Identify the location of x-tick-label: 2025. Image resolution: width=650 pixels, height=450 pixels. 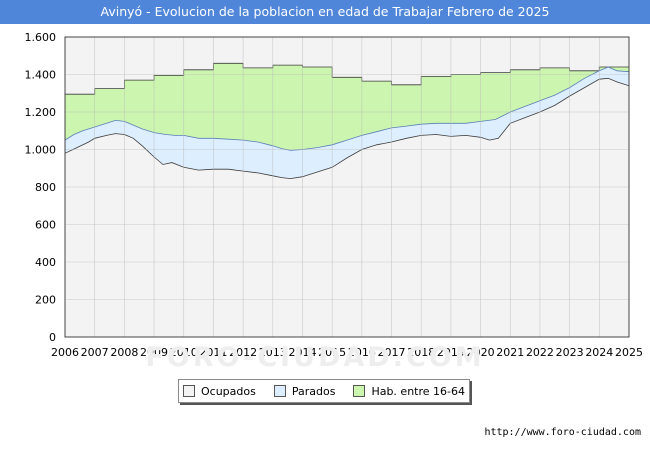
(629, 352).